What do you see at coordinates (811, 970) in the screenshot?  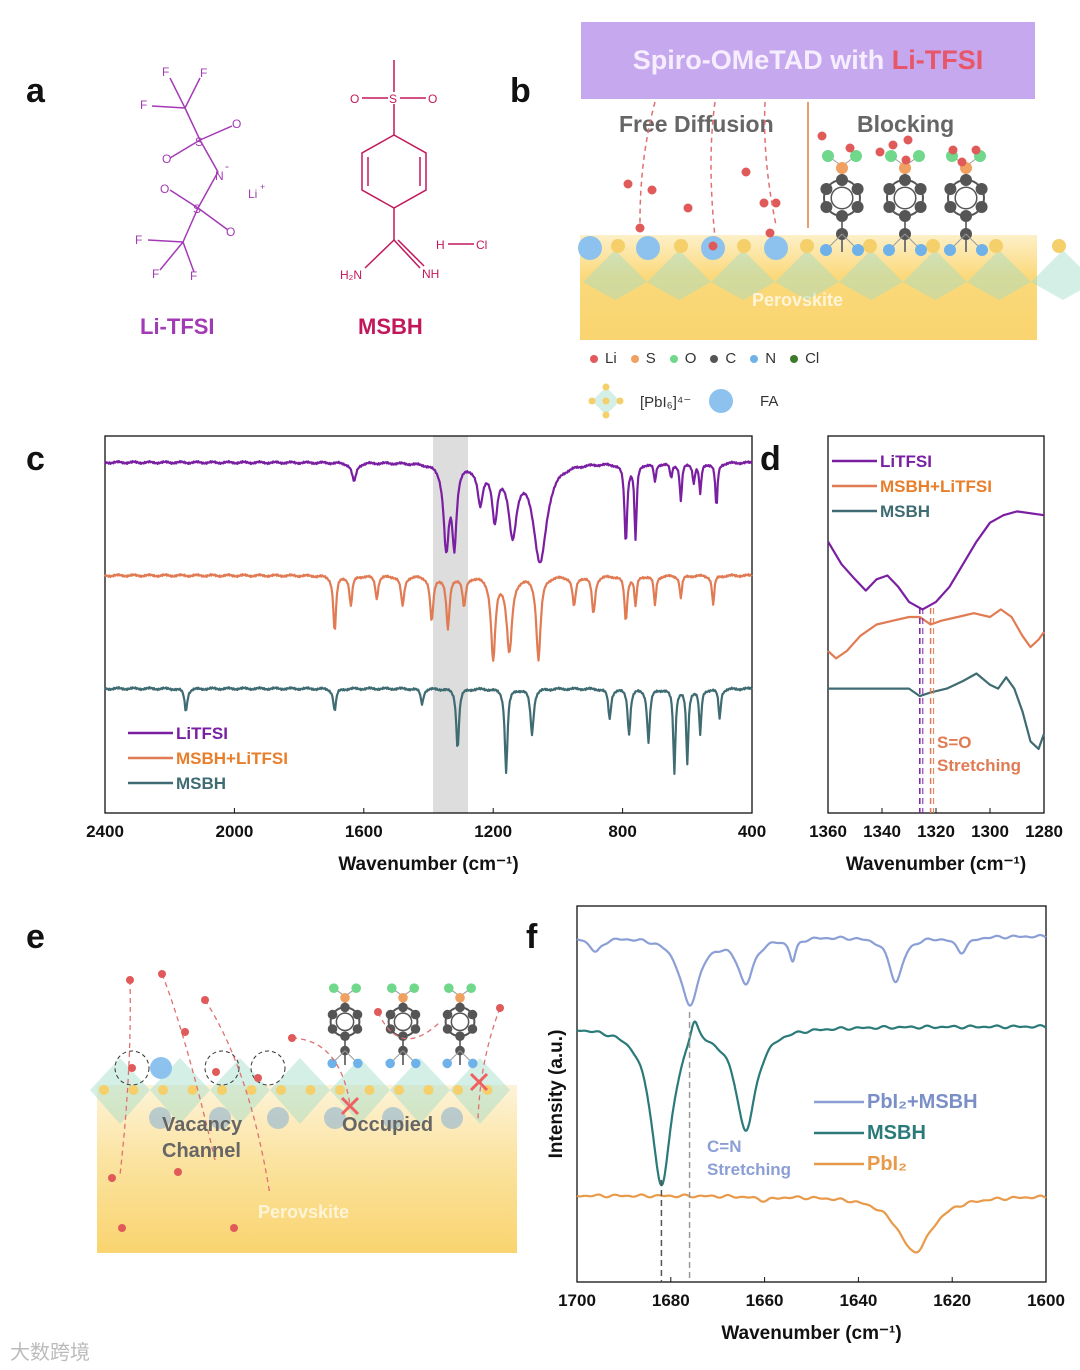 I see `series-line-pbi-msbh` at bounding box center [811, 970].